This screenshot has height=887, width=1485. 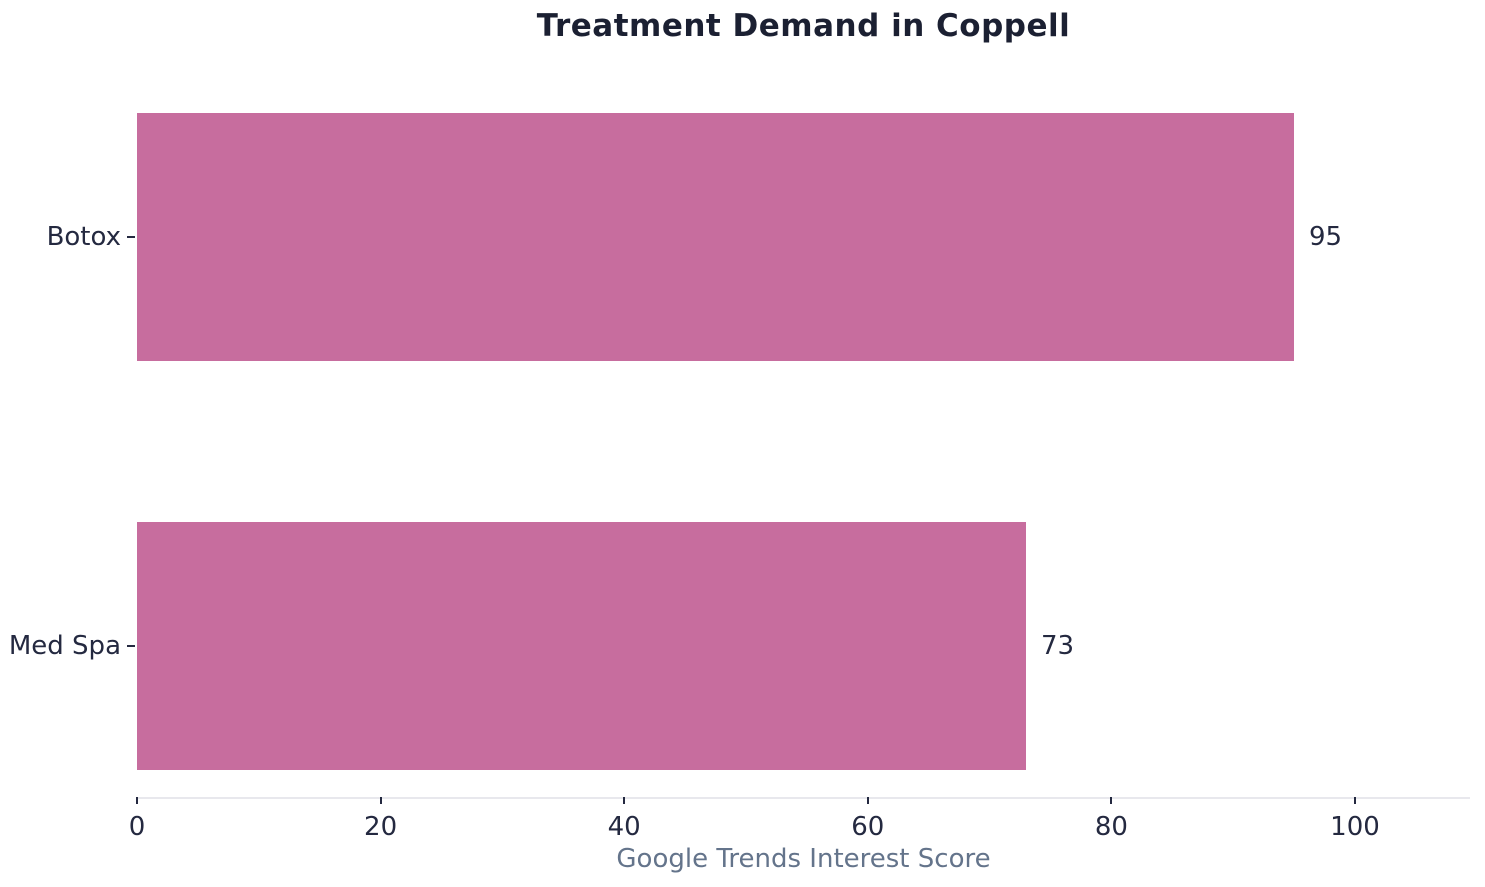 What do you see at coordinates (803, 798) in the screenshot?
I see `x-axis-line` at bounding box center [803, 798].